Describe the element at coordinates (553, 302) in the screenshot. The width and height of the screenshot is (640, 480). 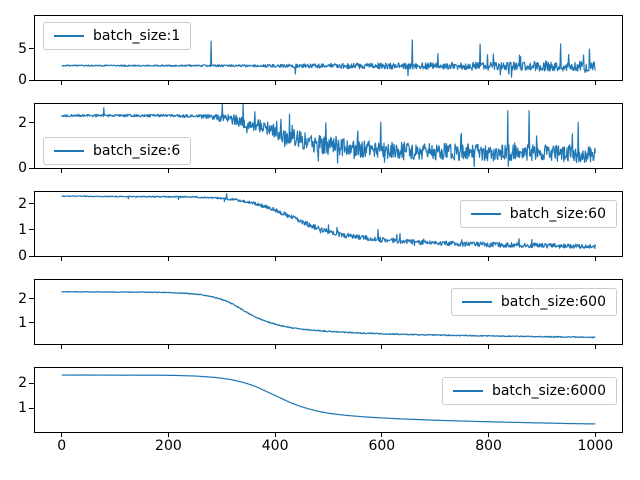
I see `legend-label: batch_size:600` at that location.